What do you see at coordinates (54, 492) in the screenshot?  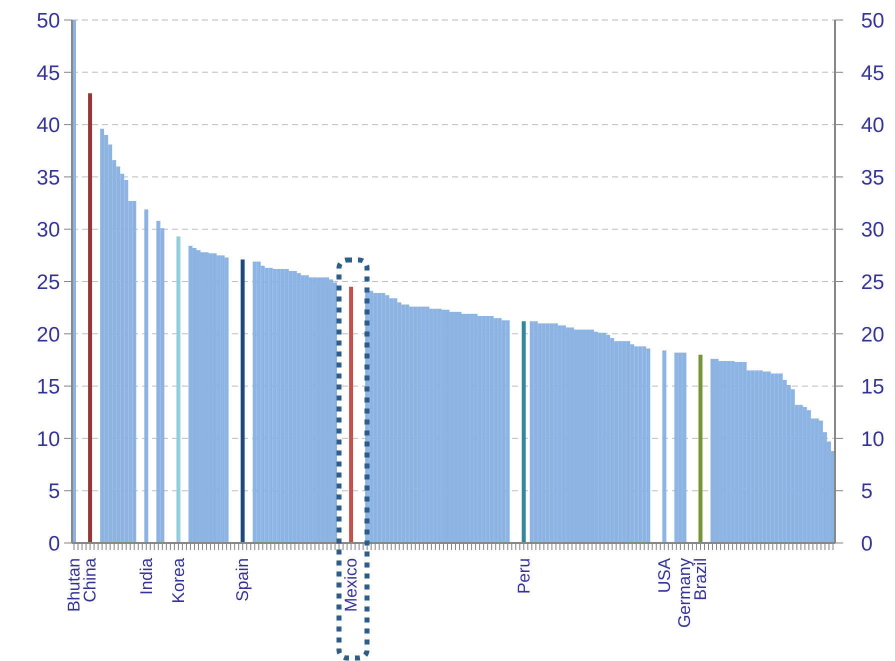 I see `y-tick-label: 5` at bounding box center [54, 492].